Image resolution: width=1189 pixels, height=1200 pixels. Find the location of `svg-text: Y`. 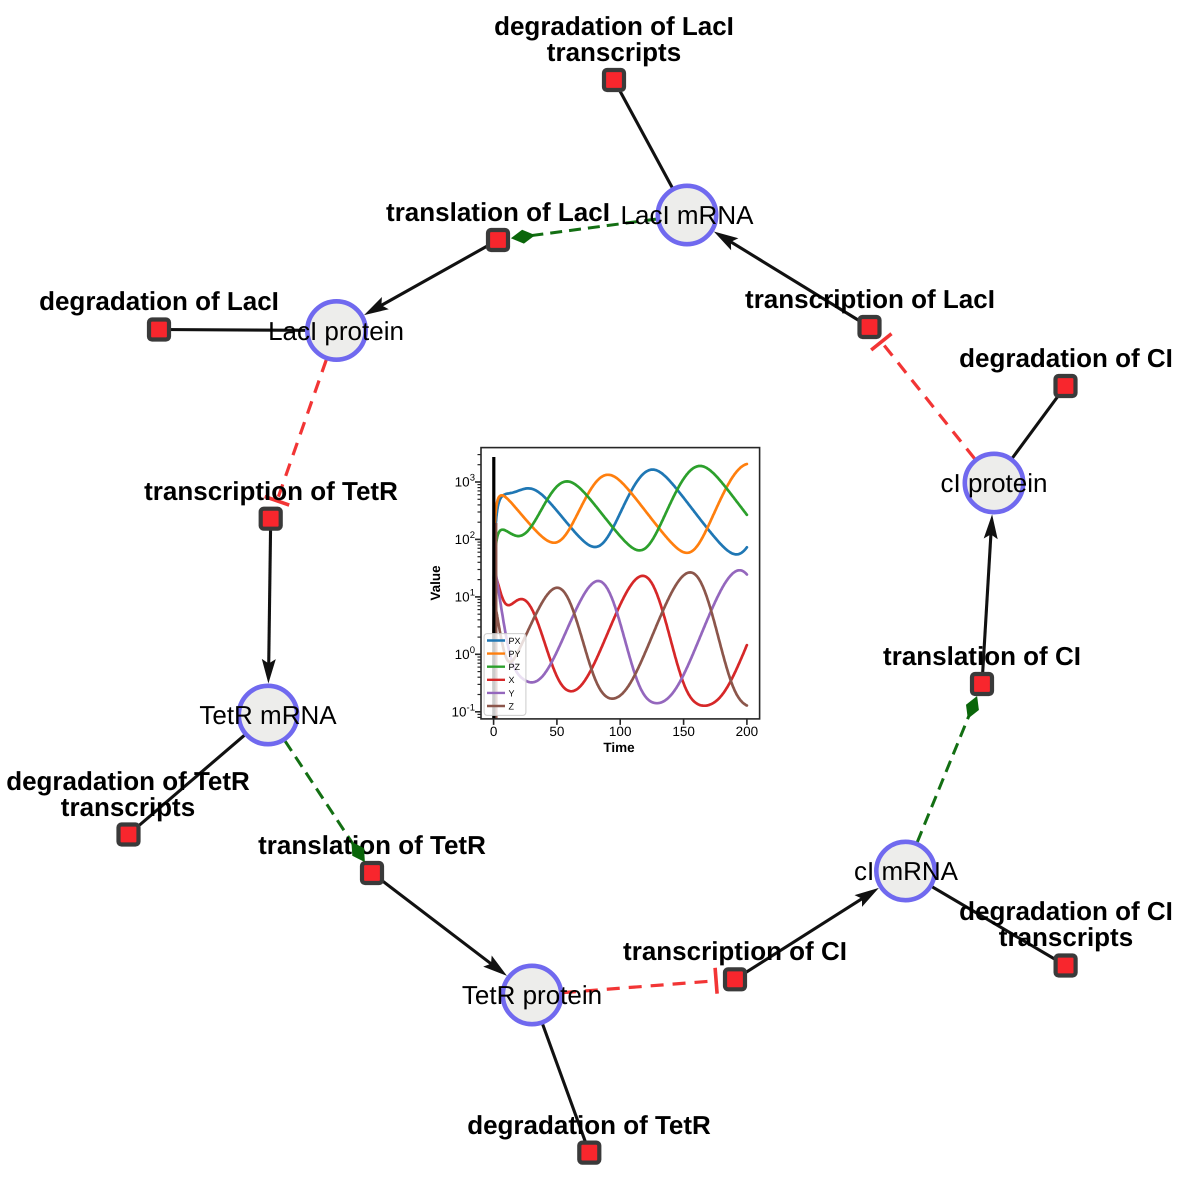

svg-text: Y is located at coordinates (512, 693).